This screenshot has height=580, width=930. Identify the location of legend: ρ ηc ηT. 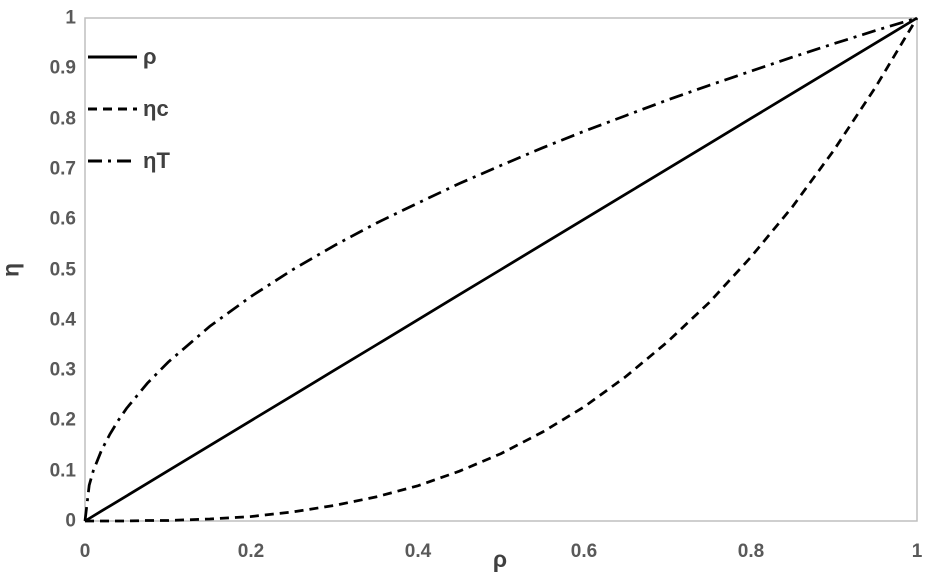
(129, 109).